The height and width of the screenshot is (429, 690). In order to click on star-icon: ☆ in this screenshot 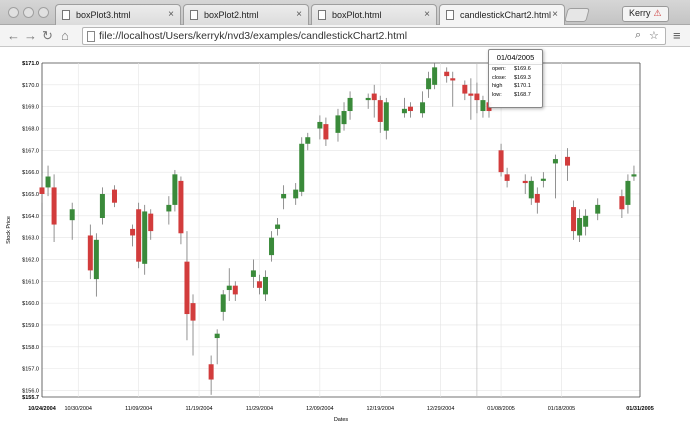, I will do `click(654, 36)`.